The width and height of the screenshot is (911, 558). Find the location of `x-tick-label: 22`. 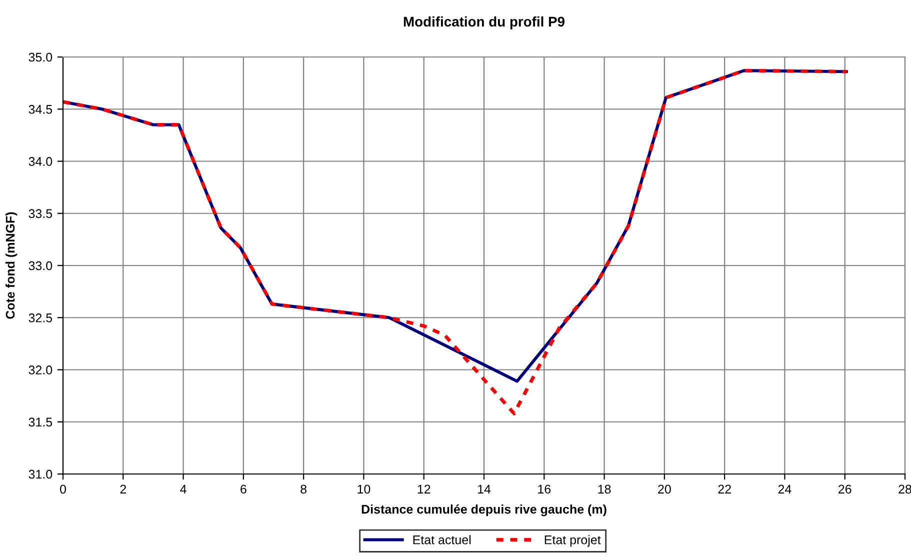

x-tick-label: 22 is located at coordinates (724, 489).